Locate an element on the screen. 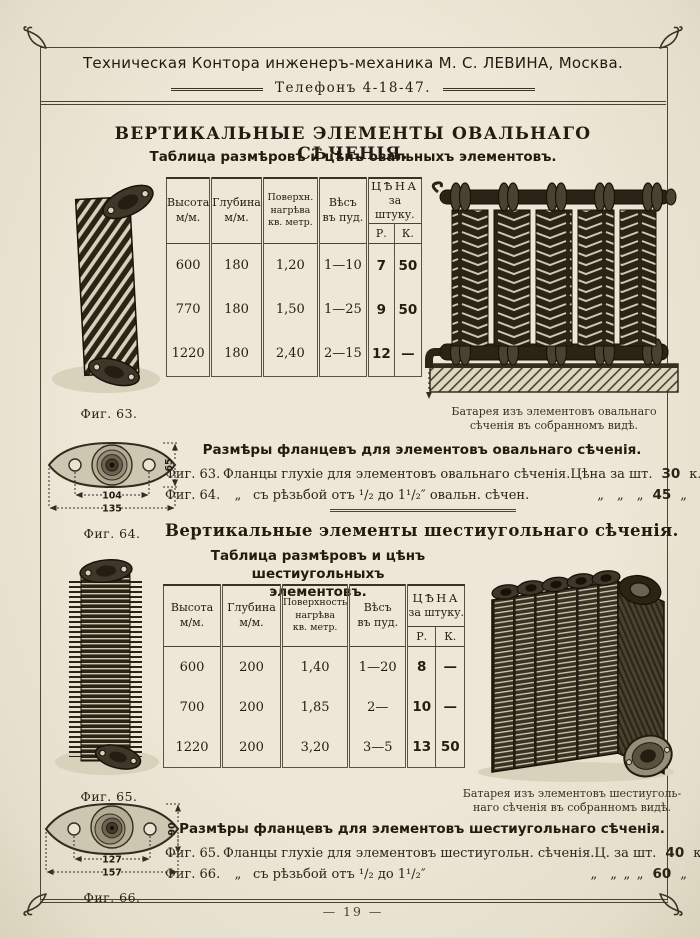 The height and width of the screenshot is (938, 700). column-header: Поверхность нагрѣва кв. метр. is located at coordinates (314, 616).